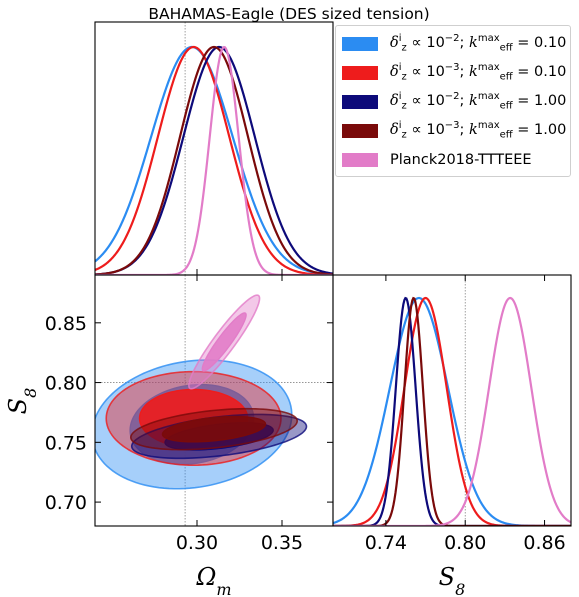  What do you see at coordinates (478, 101) in the screenshot?
I see `legend-label: δiz ∝ 10−2; kmaxeff = 1.00` at bounding box center [478, 101].